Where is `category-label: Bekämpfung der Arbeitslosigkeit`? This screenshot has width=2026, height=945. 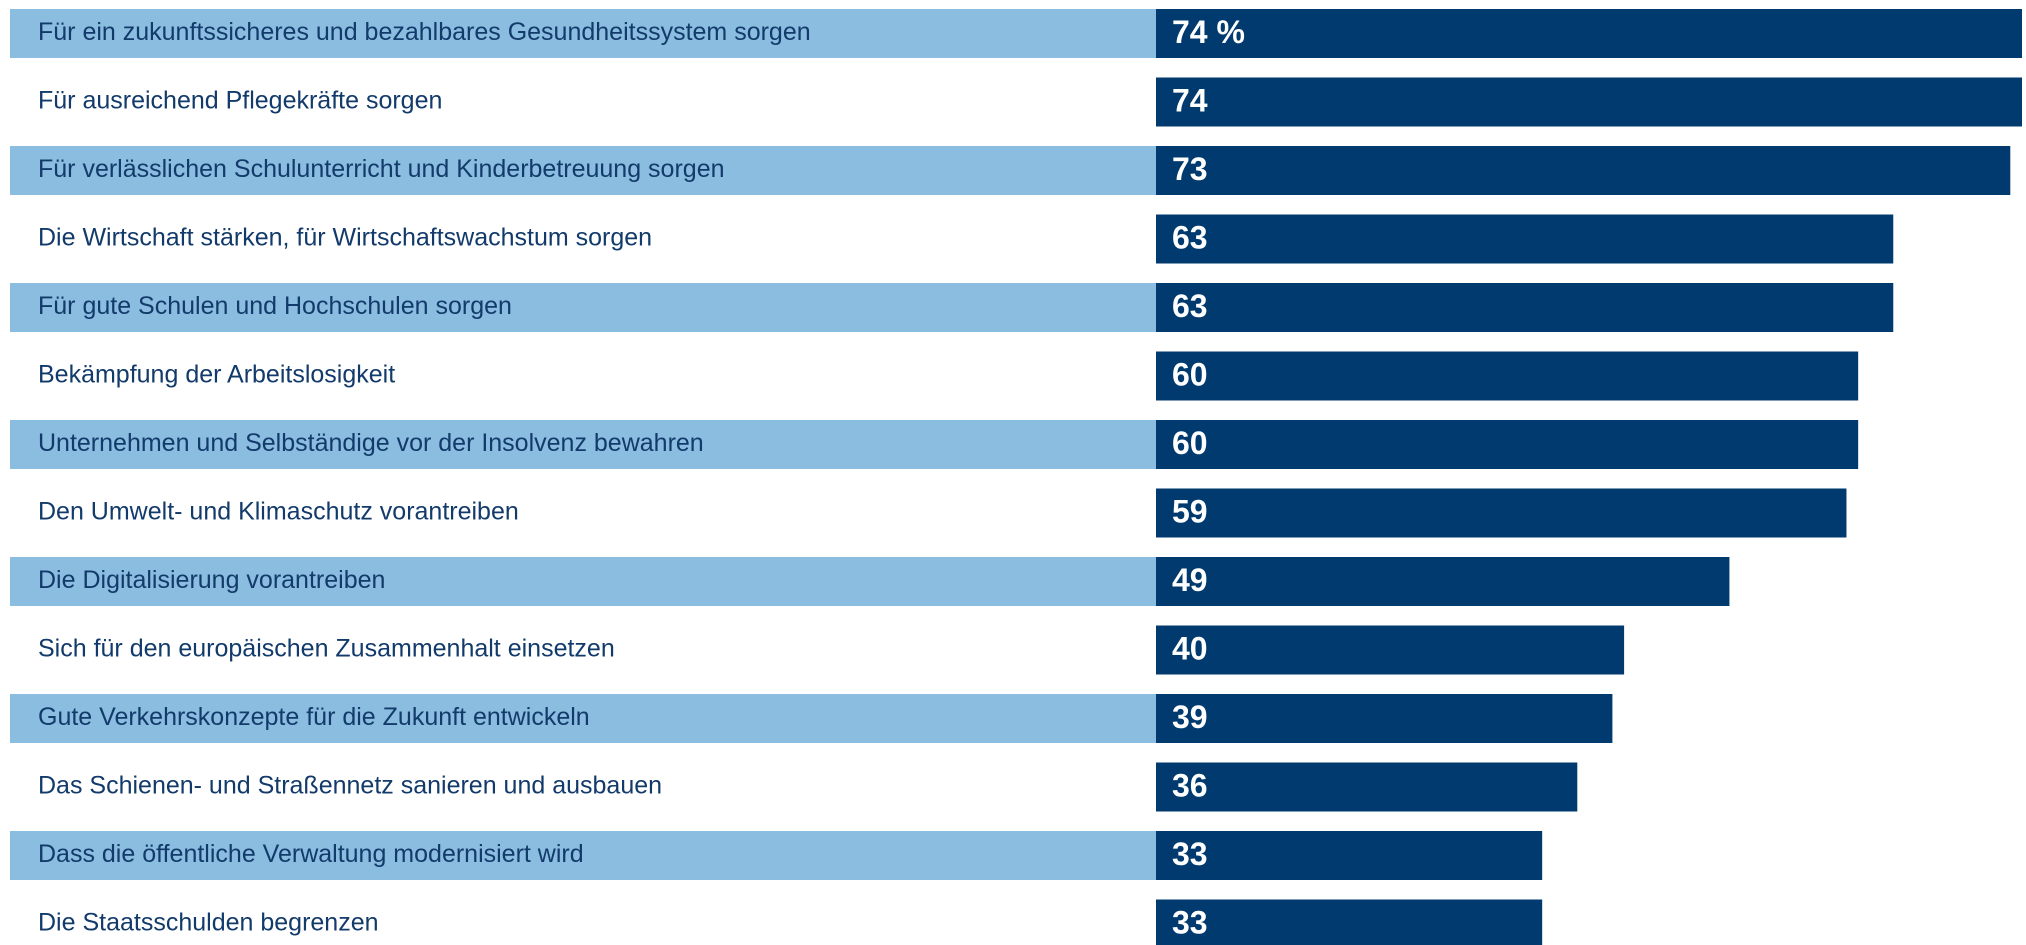
category-label: Bekämpfung der Arbeitslosigkeit is located at coordinates (216, 375).